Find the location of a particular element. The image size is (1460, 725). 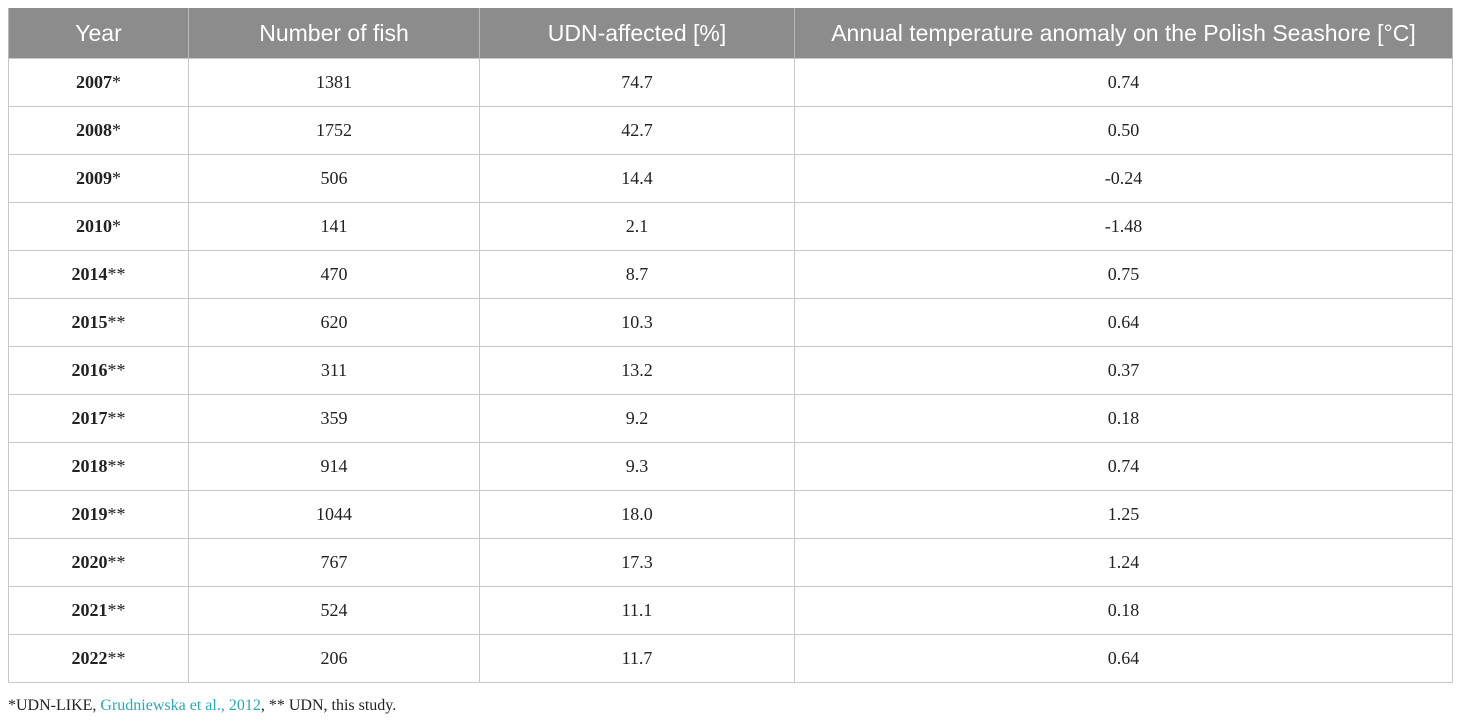

cell-year: 2014** is located at coordinates (98, 274).